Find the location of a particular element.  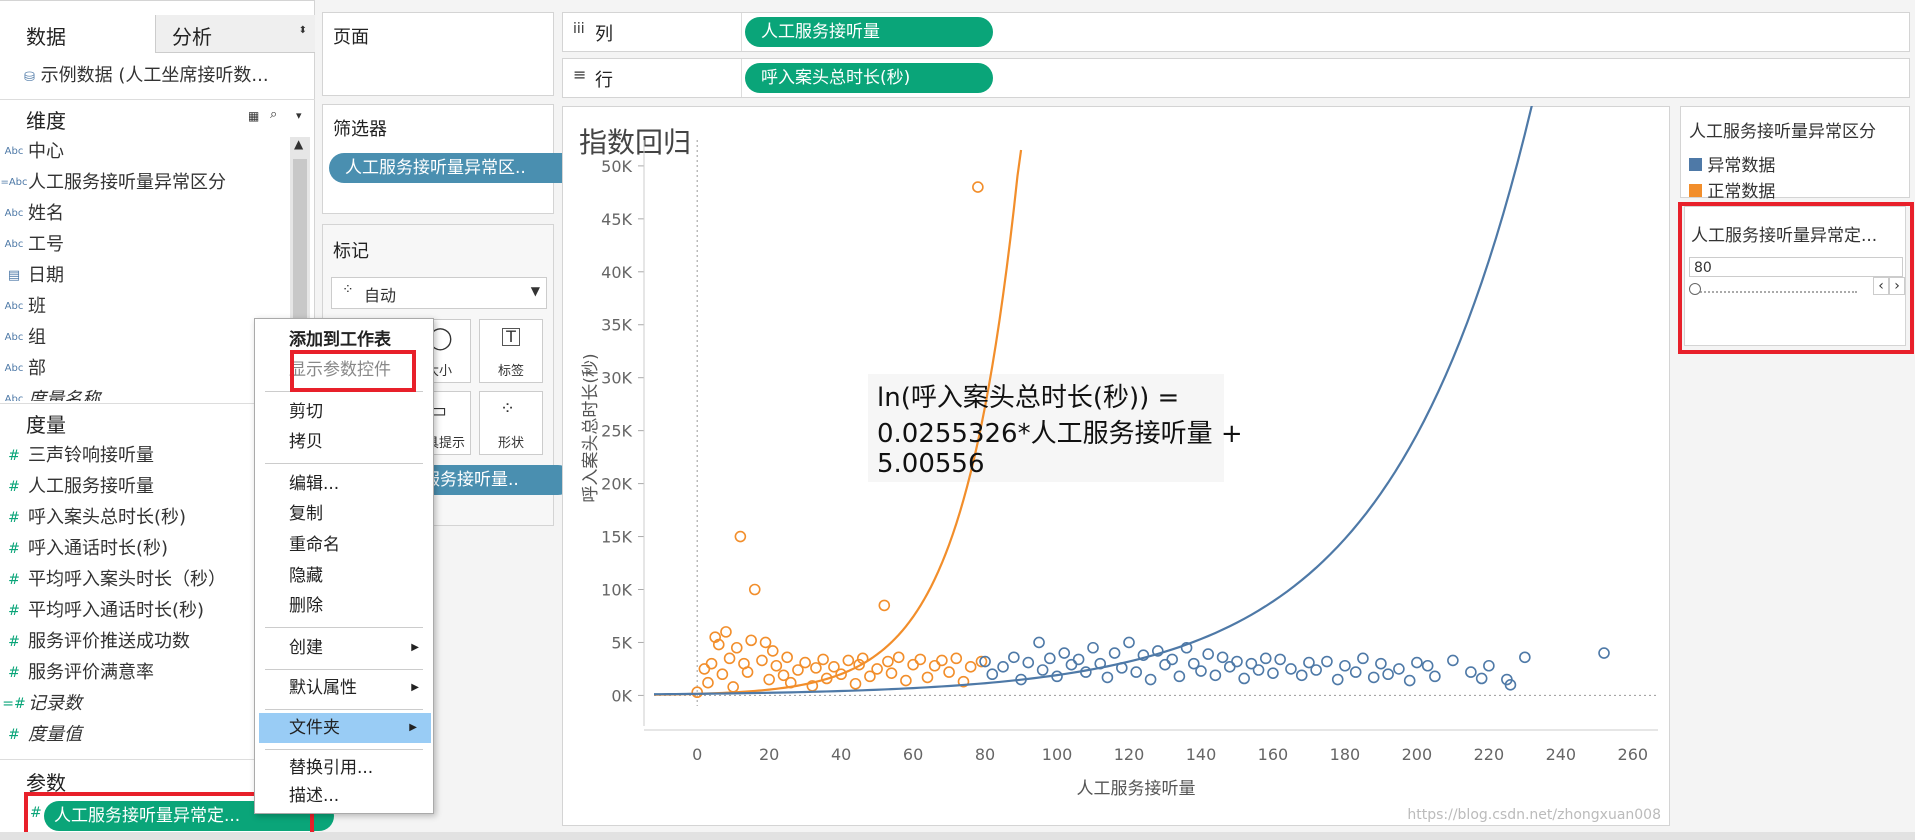

sheet-tabs-strip is located at coordinates (957, 836).